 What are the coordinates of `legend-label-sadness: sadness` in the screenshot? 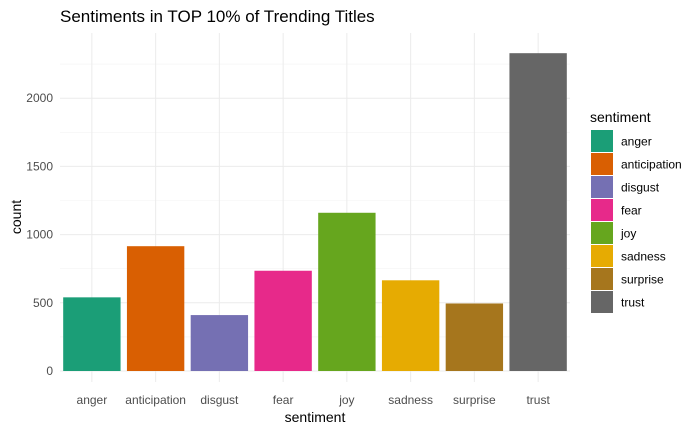 It's located at (643, 257).